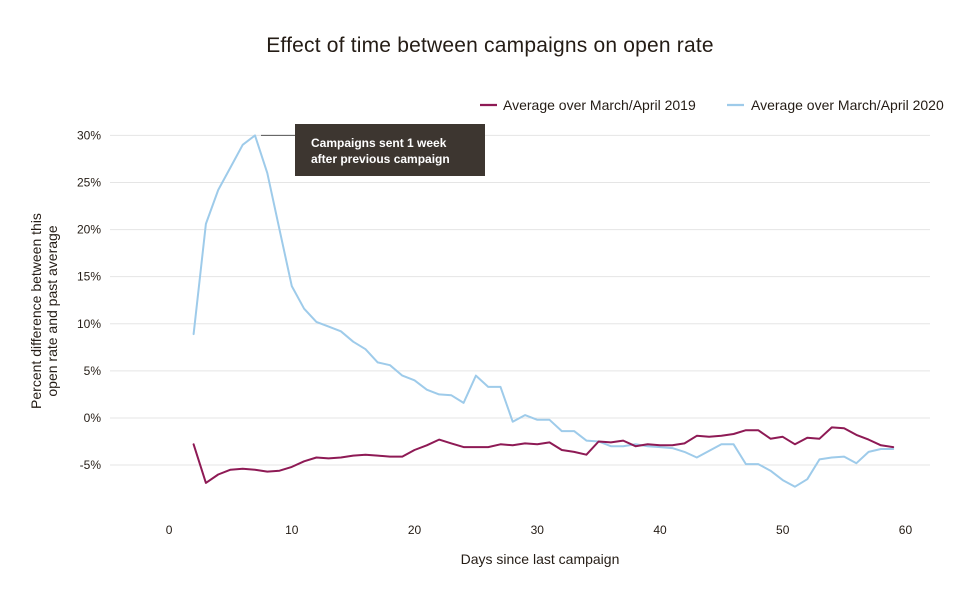 The height and width of the screenshot is (592, 980). I want to click on x-axis-label: Days since last campaign, so click(540, 559).